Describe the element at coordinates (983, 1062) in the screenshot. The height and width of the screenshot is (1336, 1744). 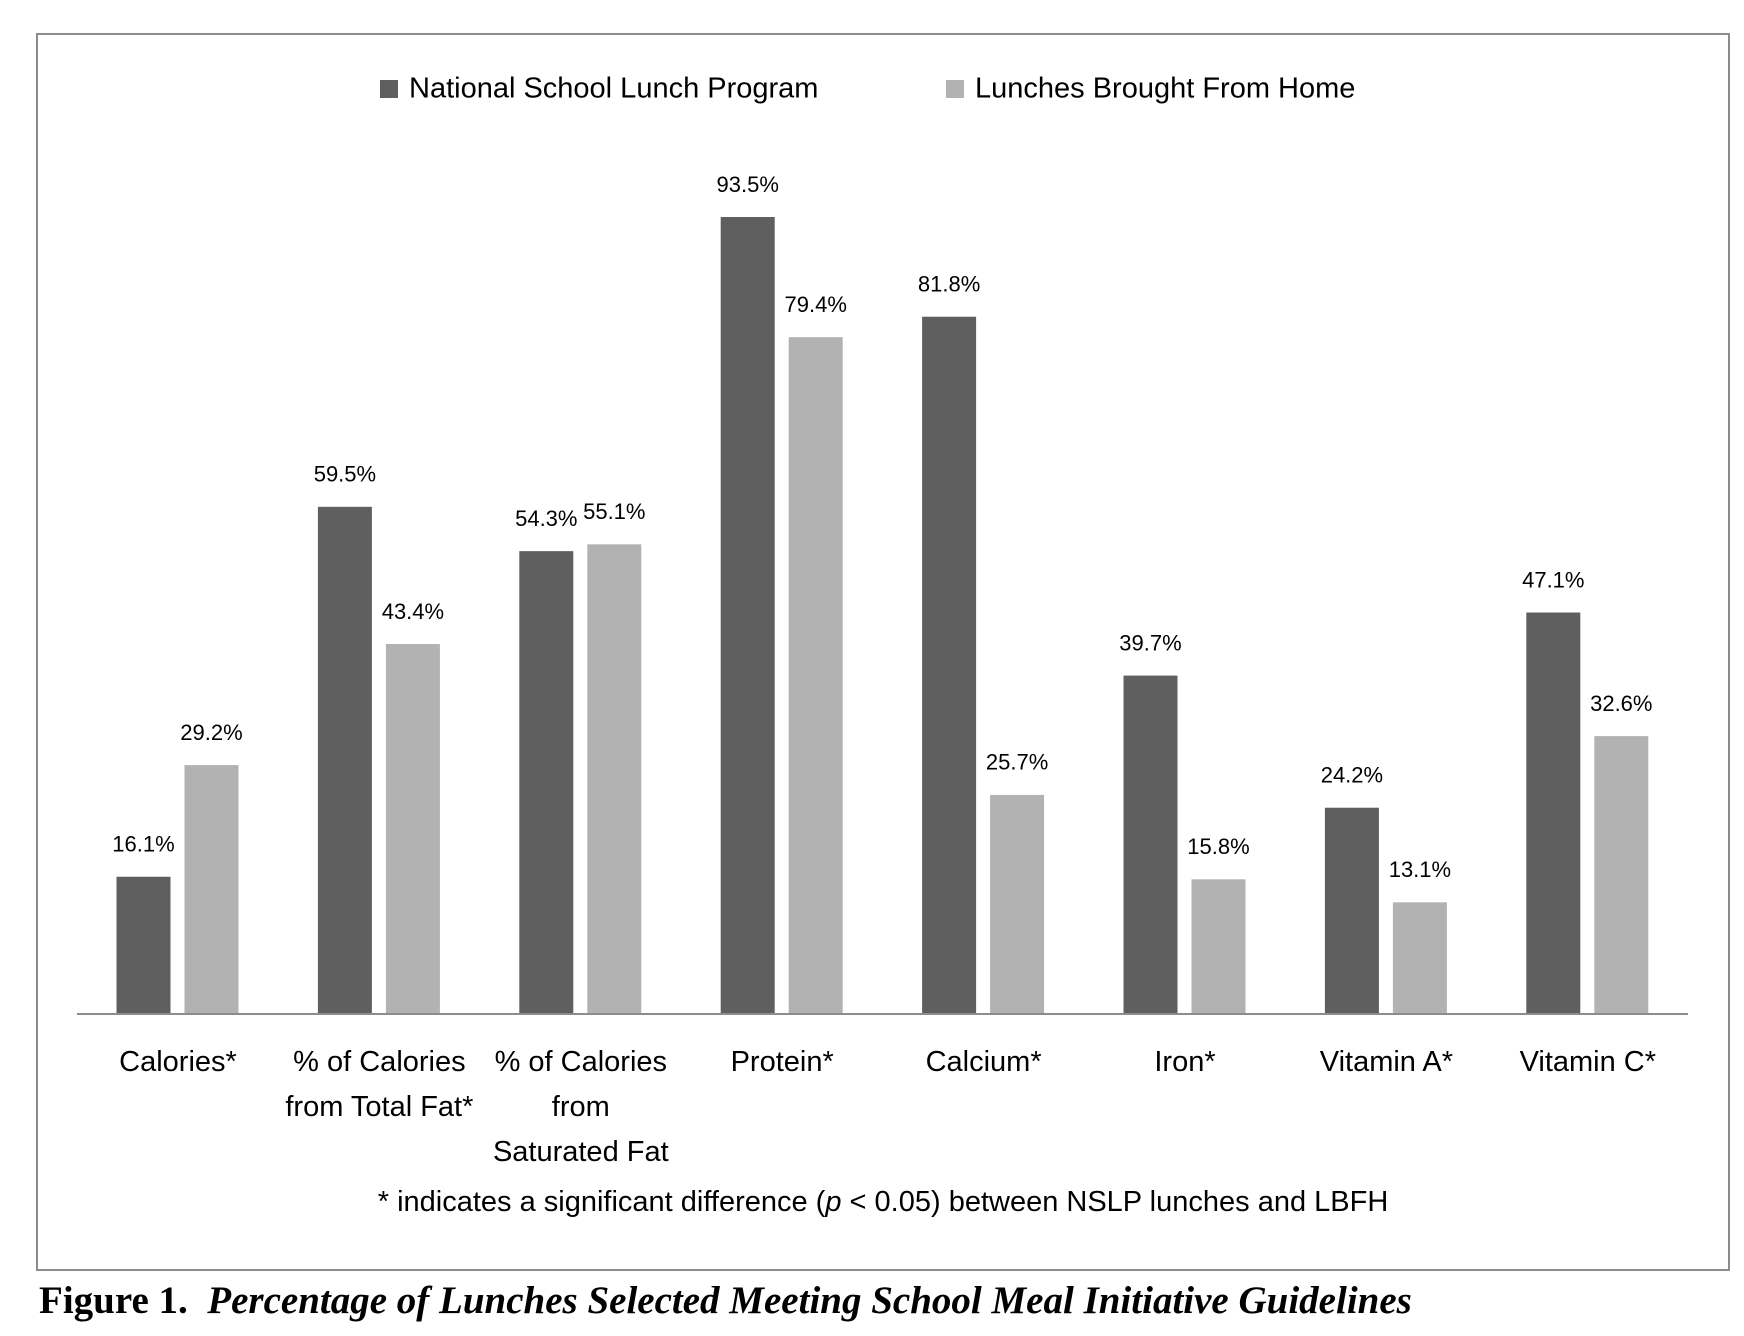
I see `x-tick-label: Calcium*` at that location.